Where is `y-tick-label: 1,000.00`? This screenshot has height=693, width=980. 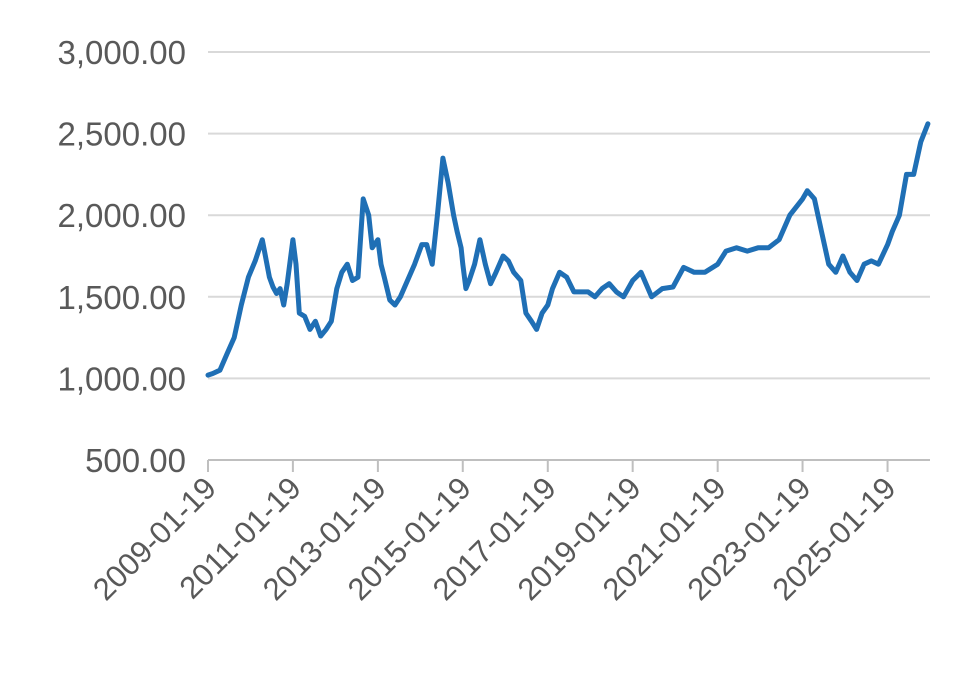 y-tick-label: 1,000.00 is located at coordinates (122, 378).